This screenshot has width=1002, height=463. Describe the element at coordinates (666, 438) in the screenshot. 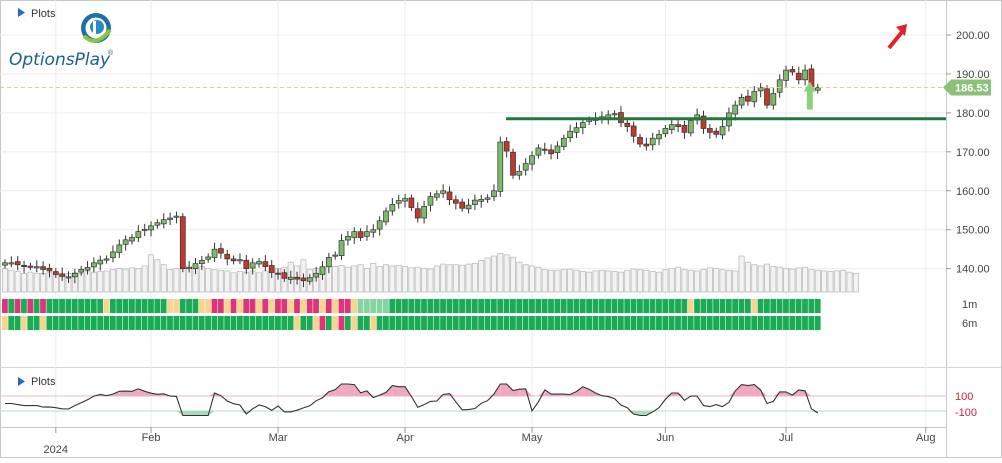

I see `x-tick-label: Jun` at that location.